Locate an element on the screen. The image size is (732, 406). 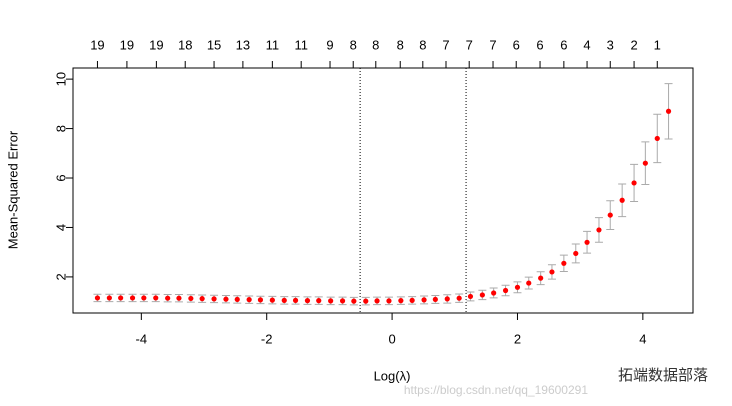
top-tick-label: 9 is located at coordinates (329, 44).